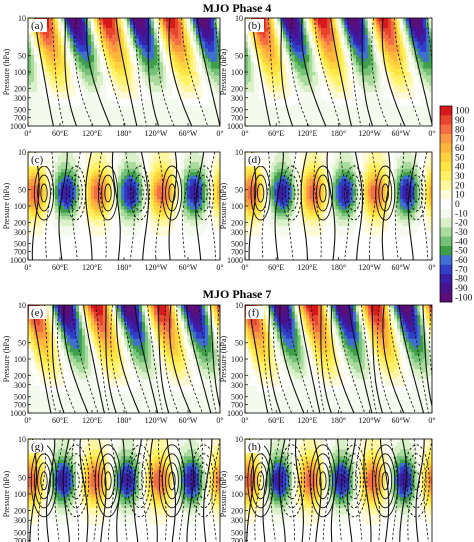  Describe the element at coordinates (461, 270) in the screenshot. I see `colorbar-label: -70` at that location.